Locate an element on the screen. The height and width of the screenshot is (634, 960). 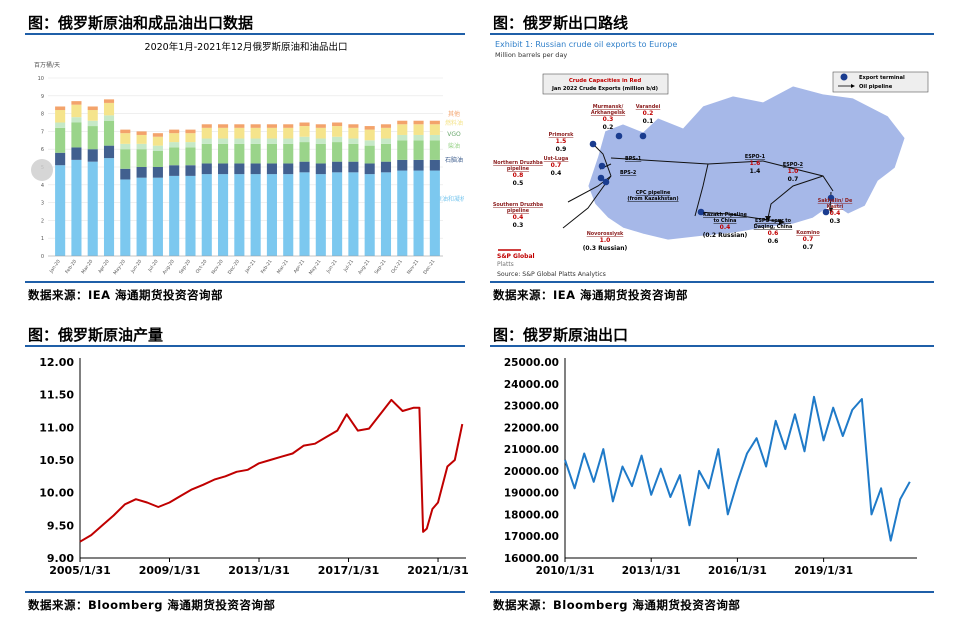
terminal-name-label: Daqing, China is located at coordinates (773, 227).